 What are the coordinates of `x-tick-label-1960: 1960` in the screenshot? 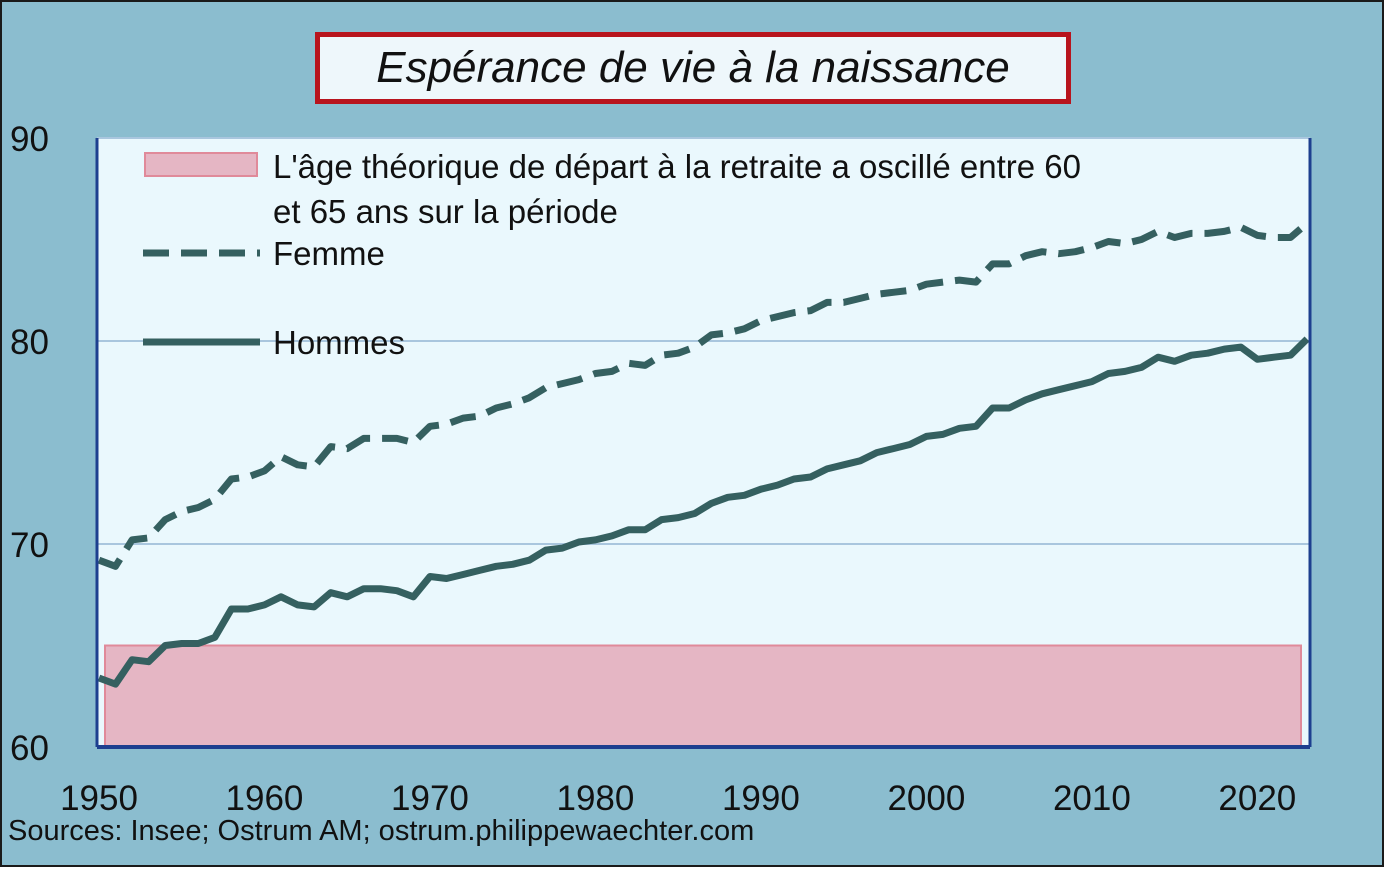 It's located at (265, 798).